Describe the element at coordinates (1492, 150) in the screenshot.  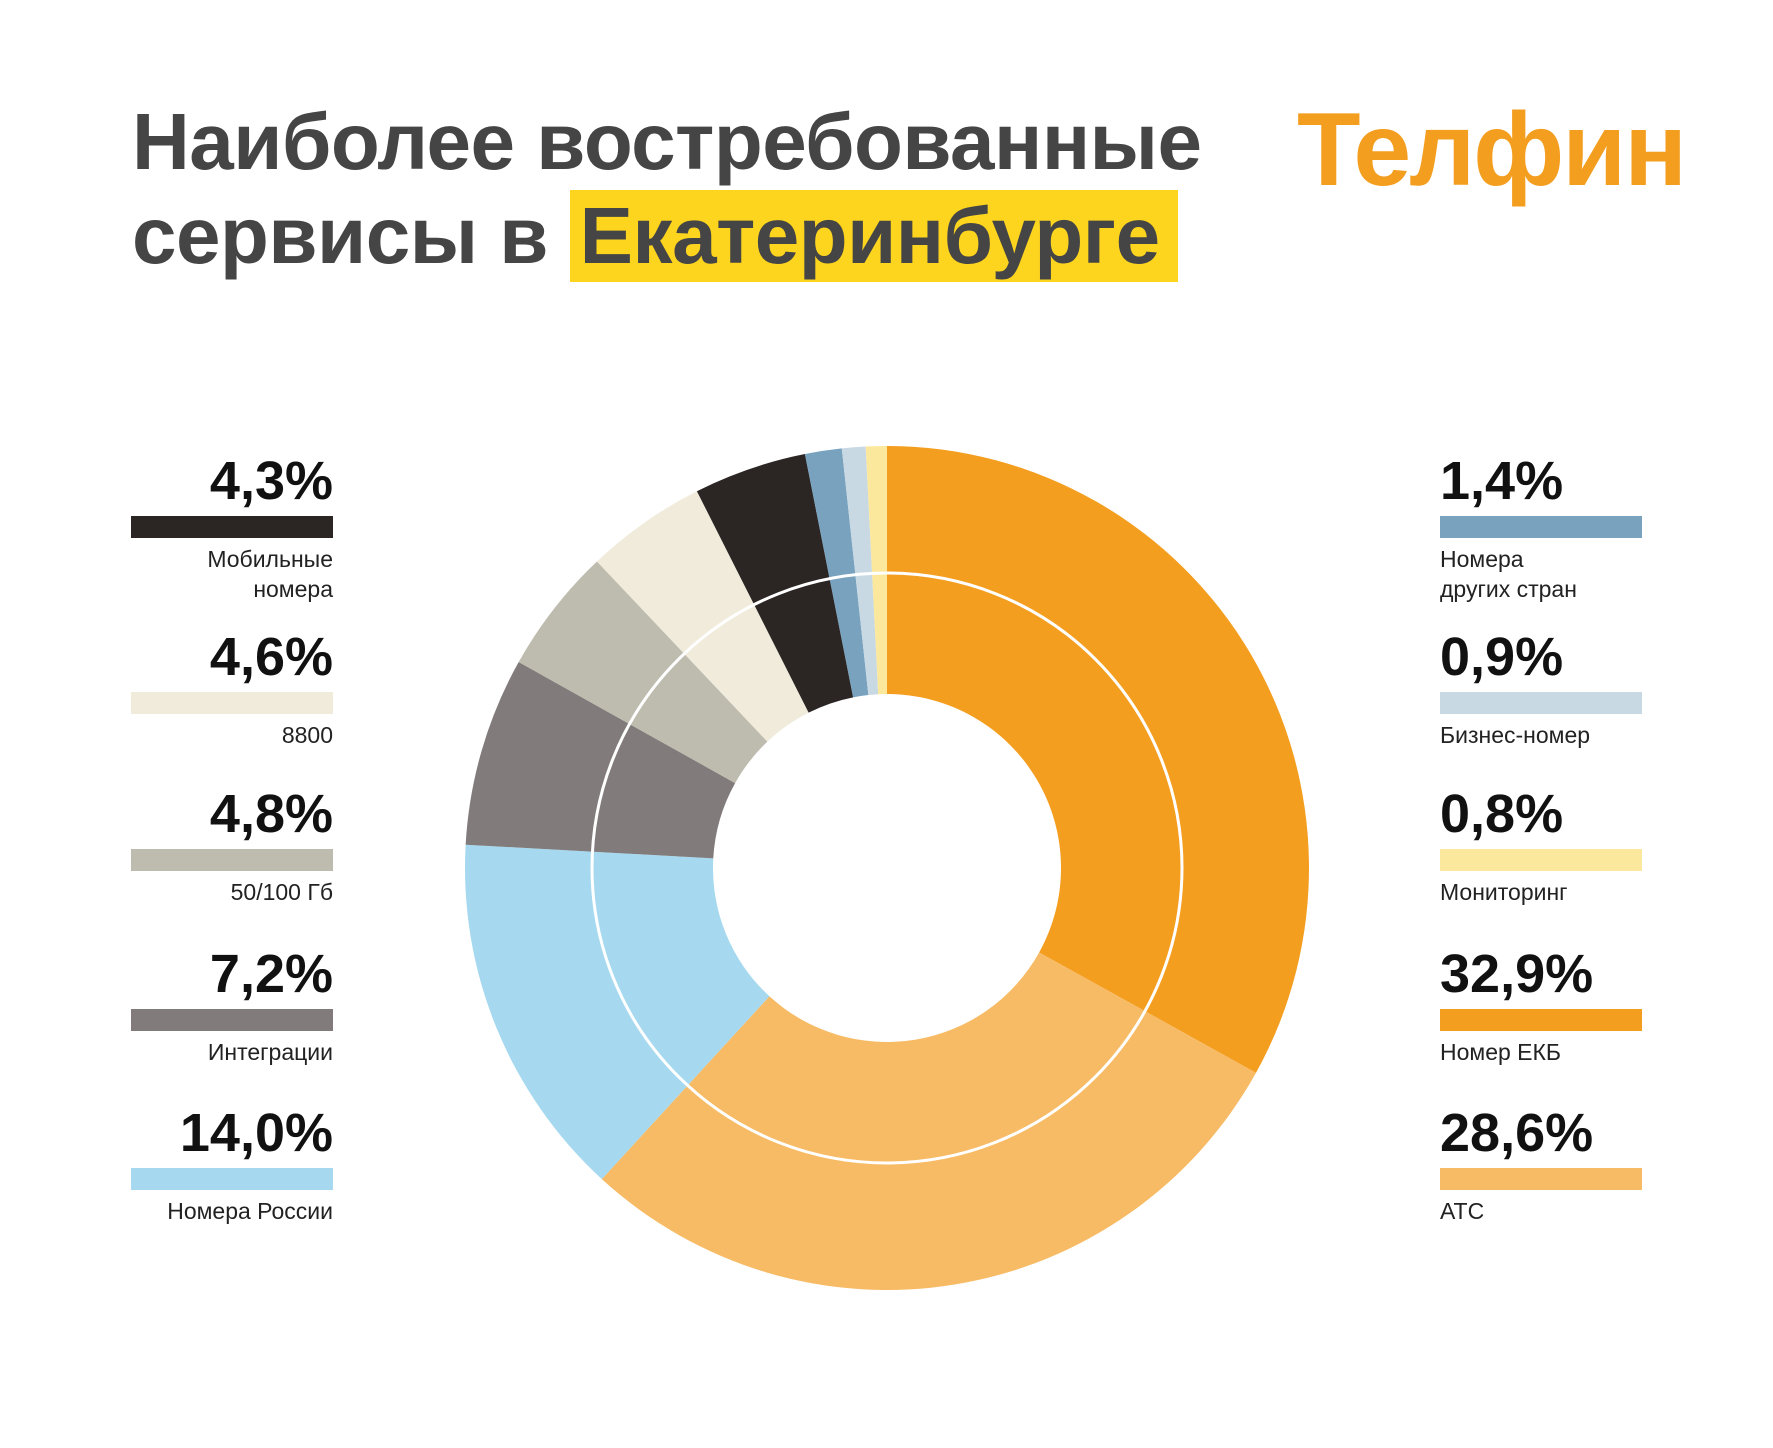
I see `telfin-logo: Телфин` at that location.